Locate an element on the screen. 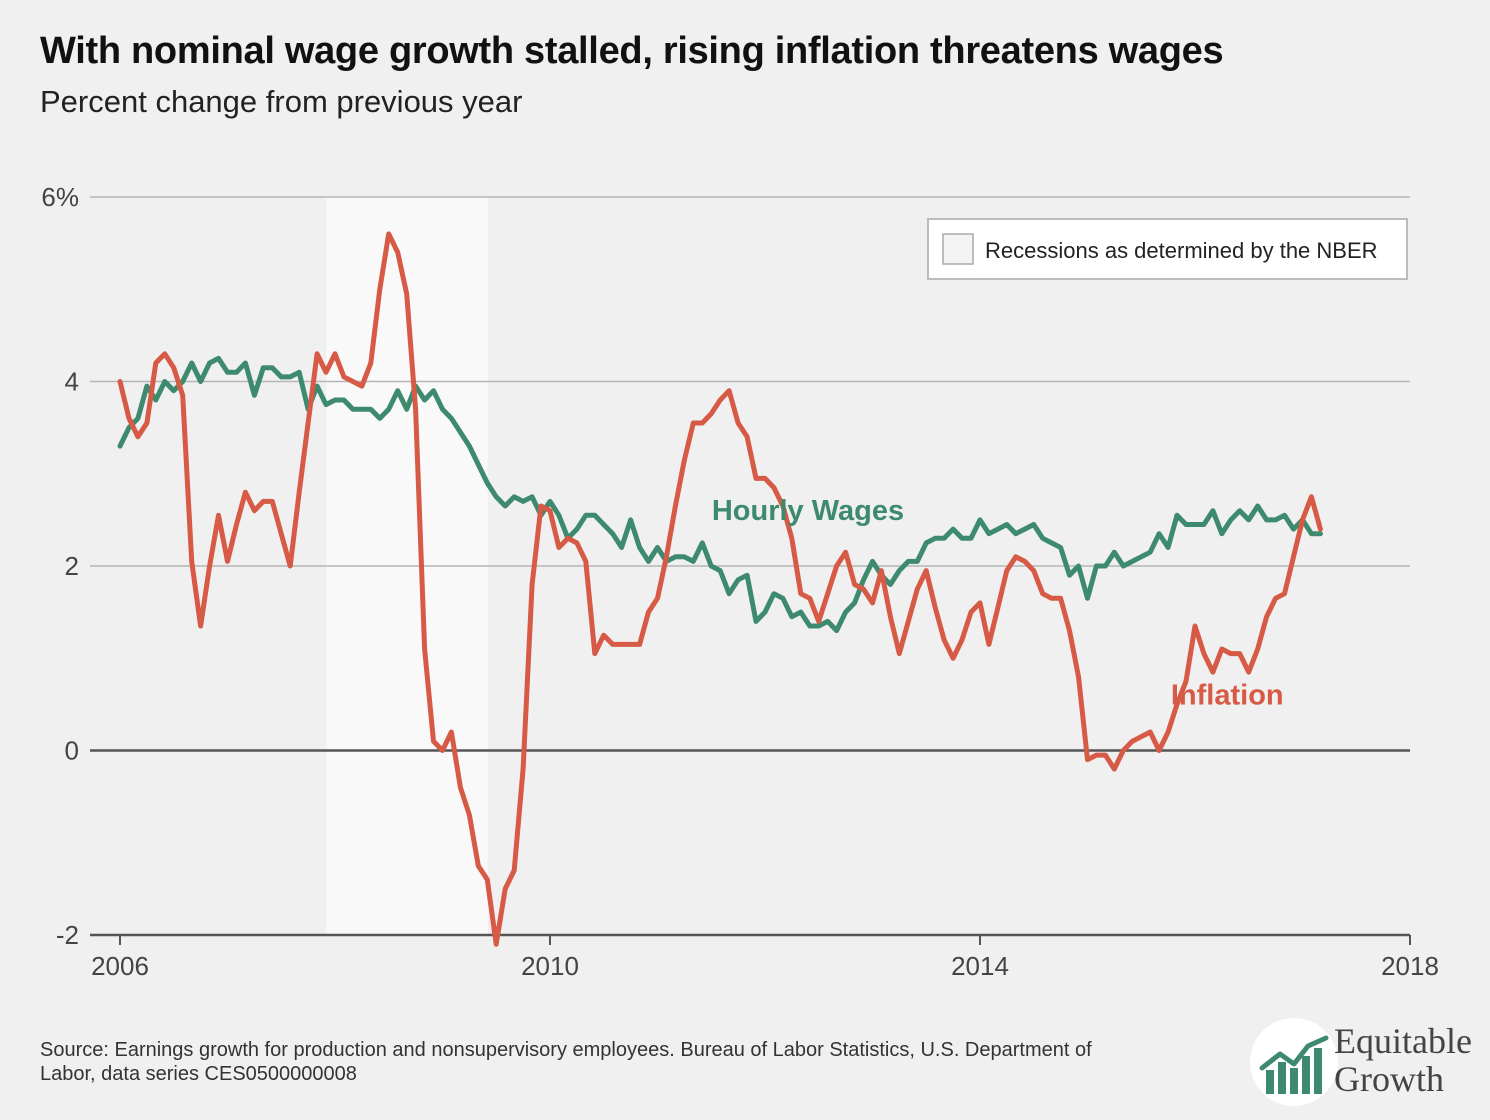 This screenshot has width=1490, height=1120. y-tick-label: 4 is located at coordinates (72, 382).